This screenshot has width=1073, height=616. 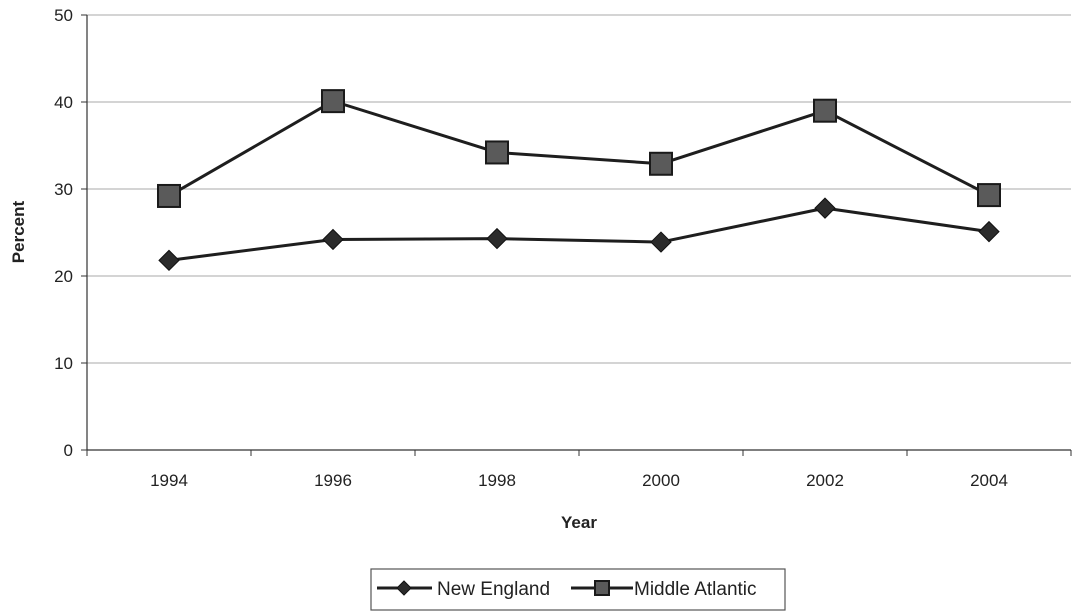 I want to click on legend-swatch-square, so click(x=602, y=588).